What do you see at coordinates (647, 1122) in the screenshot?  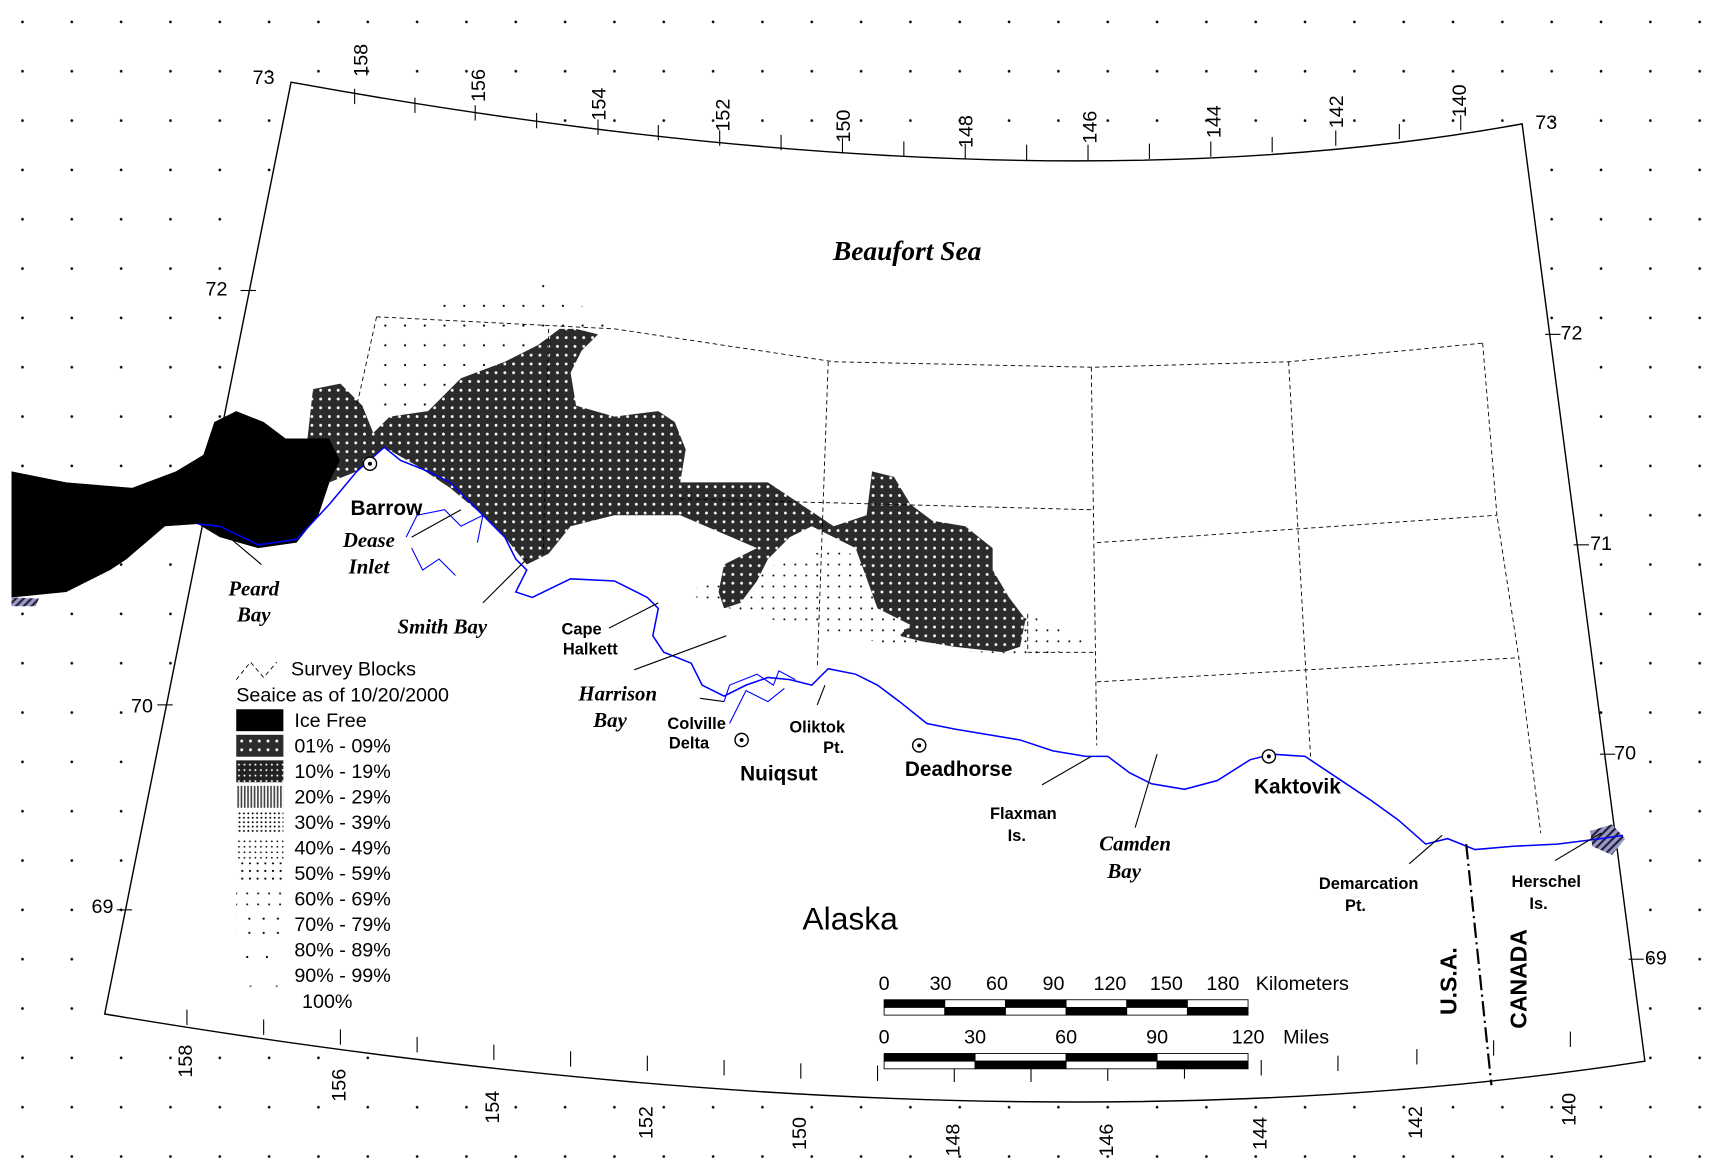 I see `longitude-label: 152` at bounding box center [647, 1122].